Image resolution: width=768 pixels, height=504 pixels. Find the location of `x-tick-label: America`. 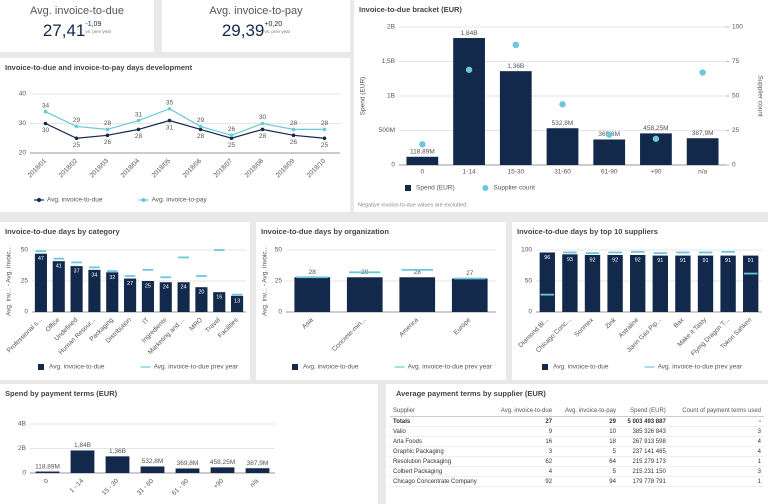

x-tick-label: America is located at coordinates (409, 327).